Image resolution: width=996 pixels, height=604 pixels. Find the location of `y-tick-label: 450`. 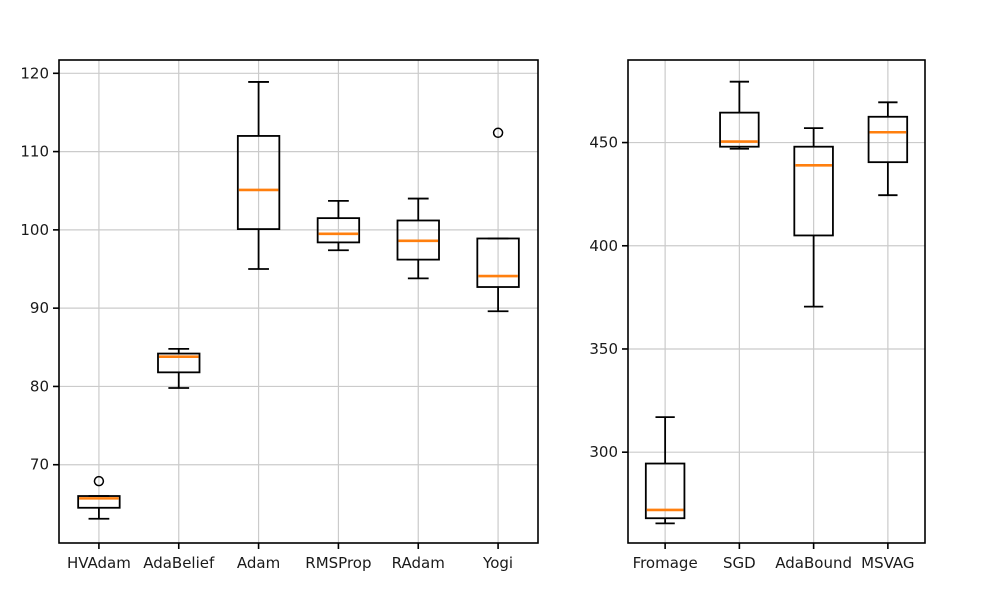

y-tick-label: 450 is located at coordinates (603, 143).